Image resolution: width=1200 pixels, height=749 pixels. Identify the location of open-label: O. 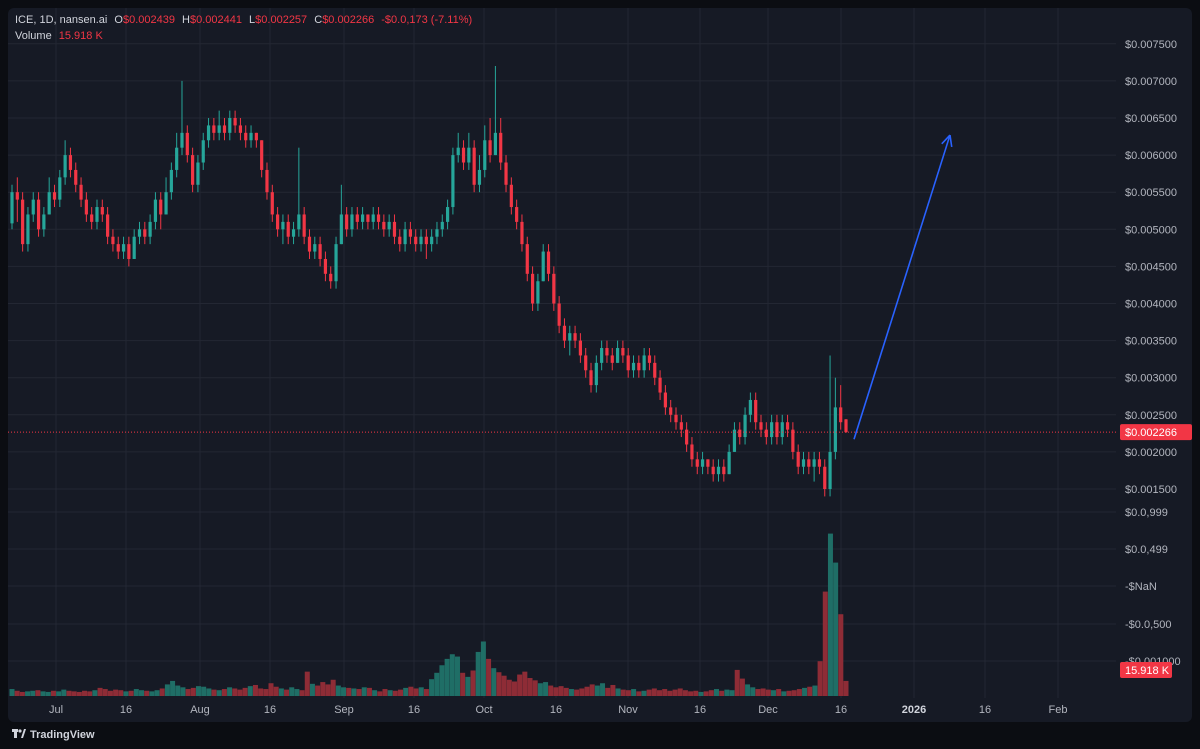
(118, 20).